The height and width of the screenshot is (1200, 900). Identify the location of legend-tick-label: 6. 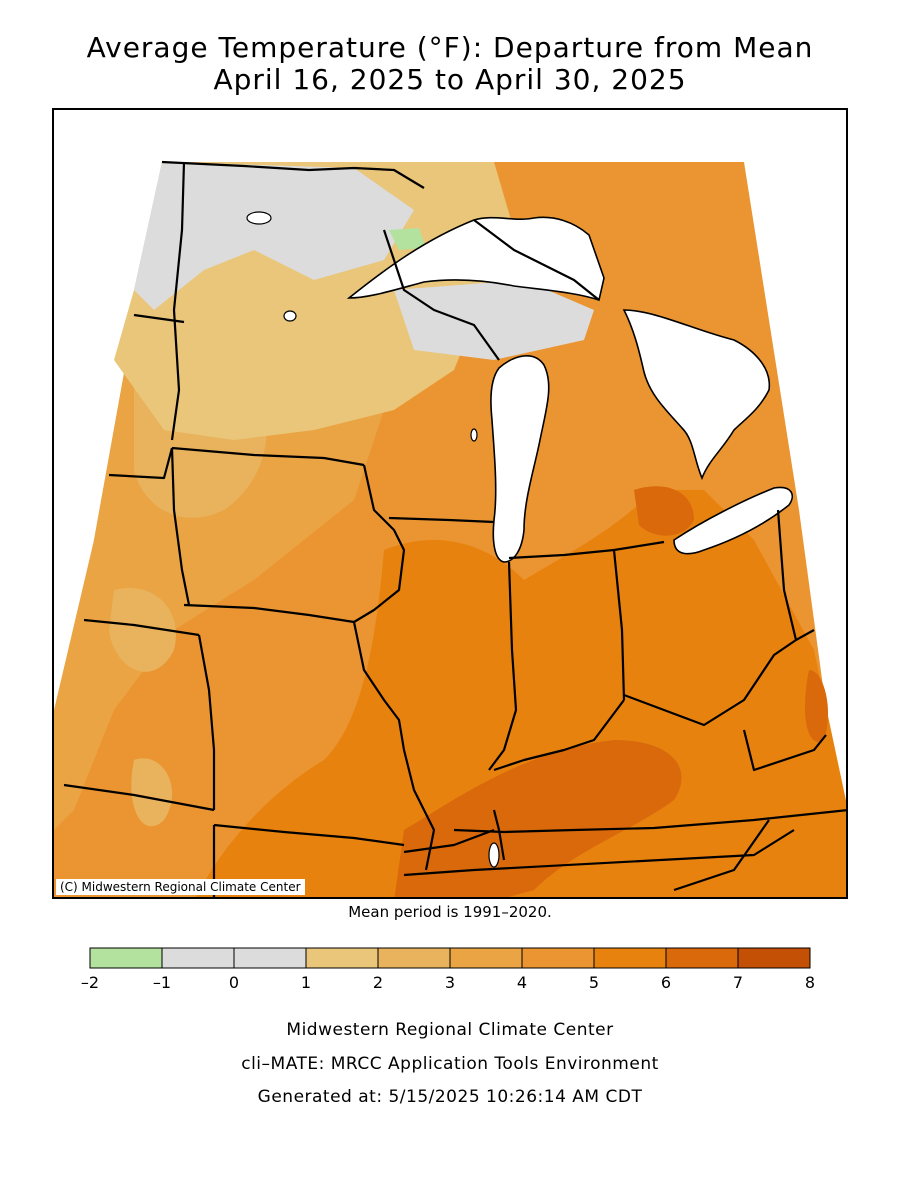
(666, 982).